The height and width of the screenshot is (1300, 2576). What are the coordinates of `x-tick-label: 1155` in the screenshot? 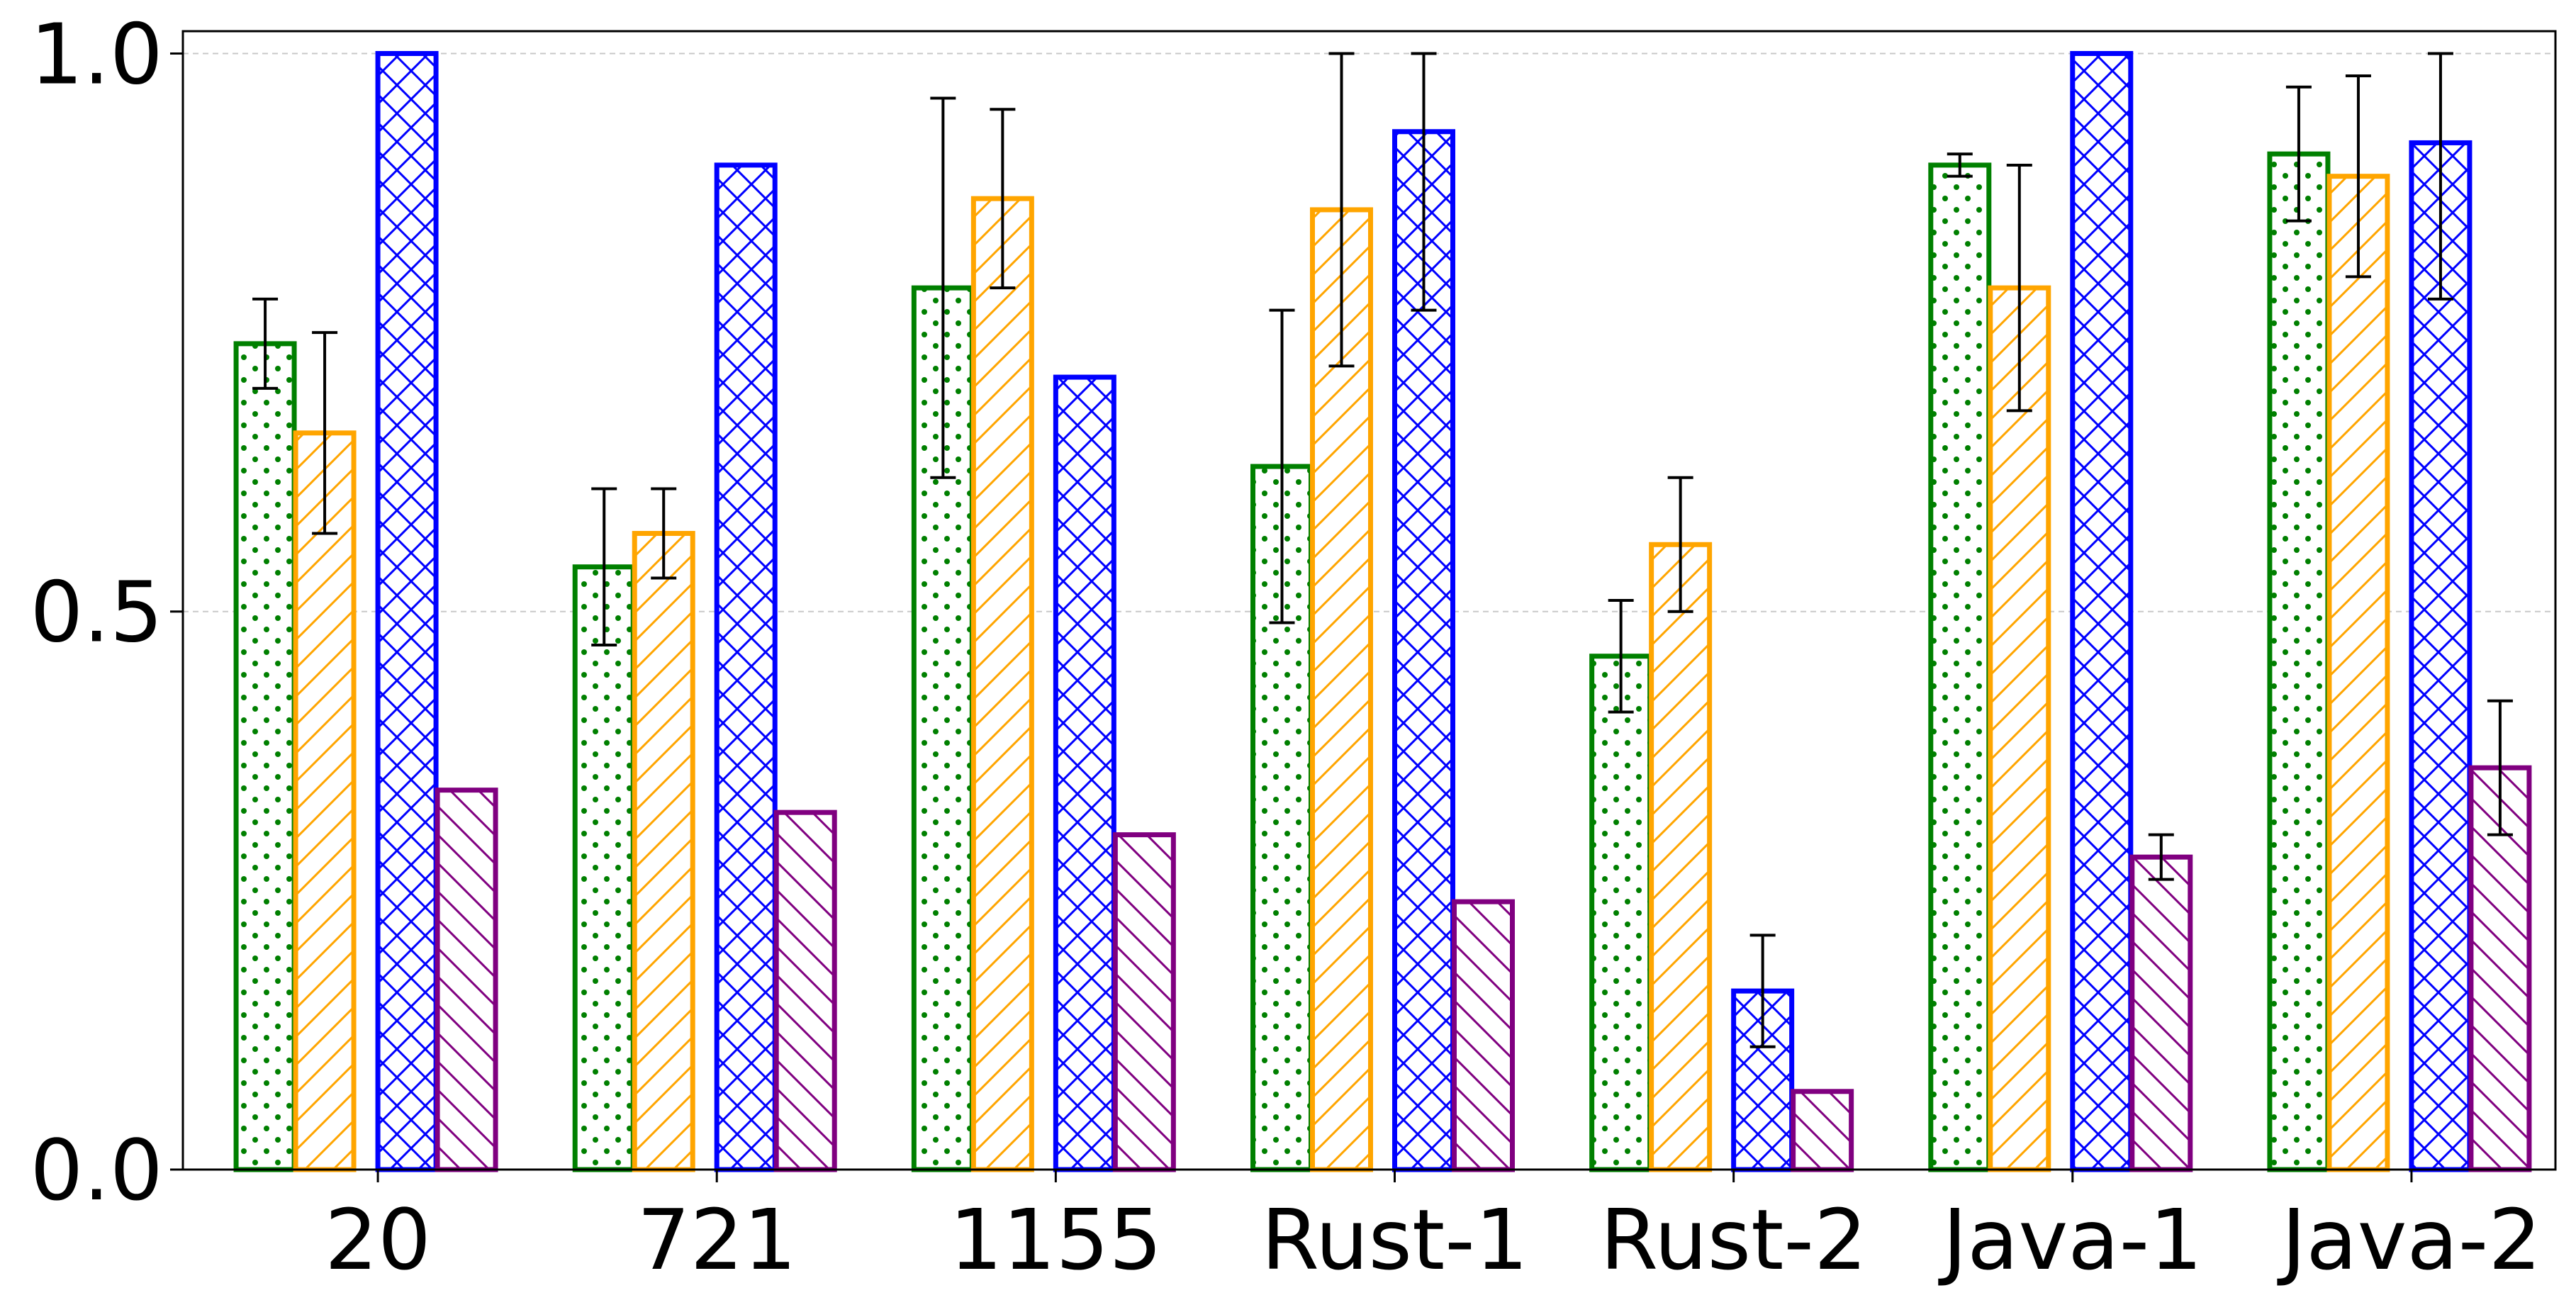 It's located at (1055, 1240).